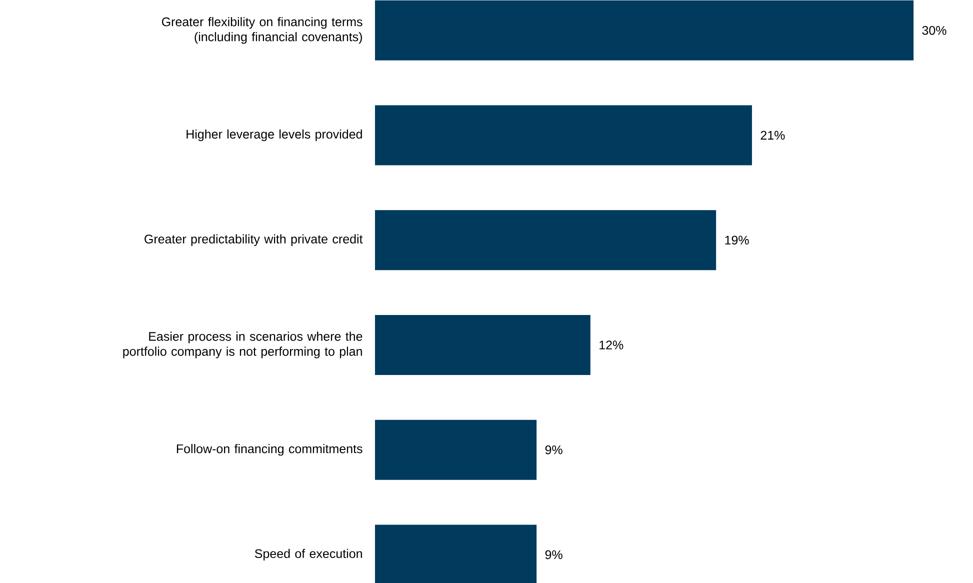  Describe the element at coordinates (274, 135) in the screenshot. I see `y-tick-label: Higher leverage levels provided` at that location.